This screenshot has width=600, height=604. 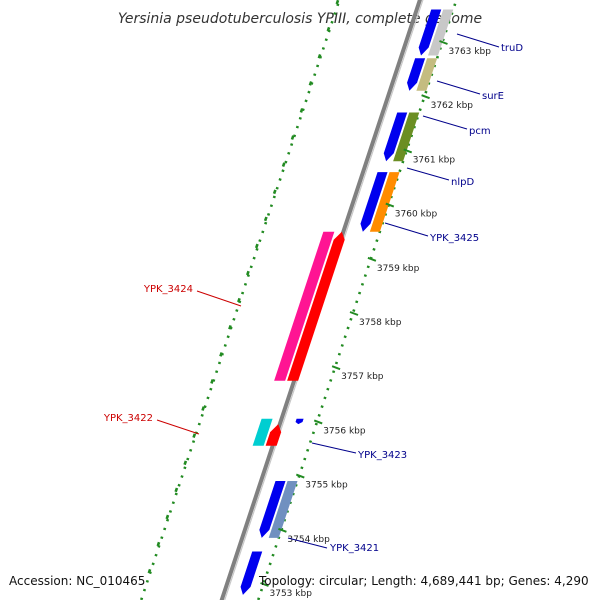 I want to click on gene-label: YPK_3425, so click(x=454, y=238).